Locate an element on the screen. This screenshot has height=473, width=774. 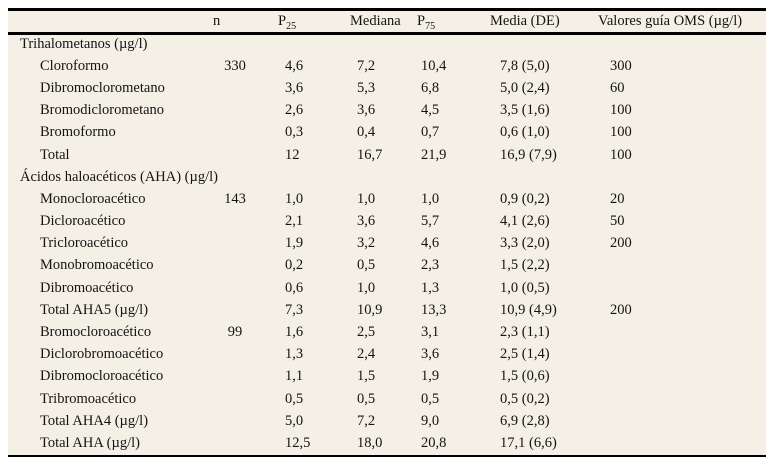
cell-valores-oms: 50 is located at coordinates (617, 221).